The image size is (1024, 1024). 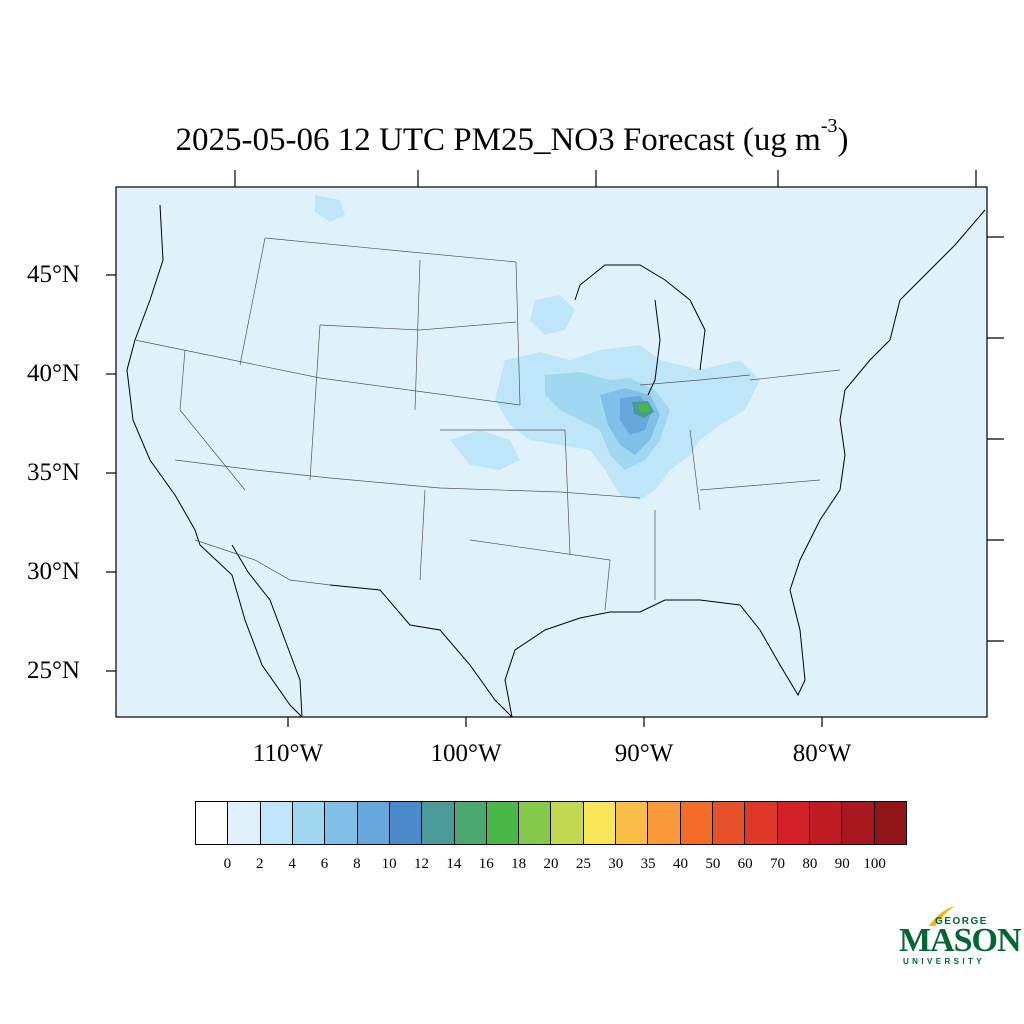 I want to click on gmu-logo: GEORGE MASON UNIVERSITY, so click(x=958, y=937).